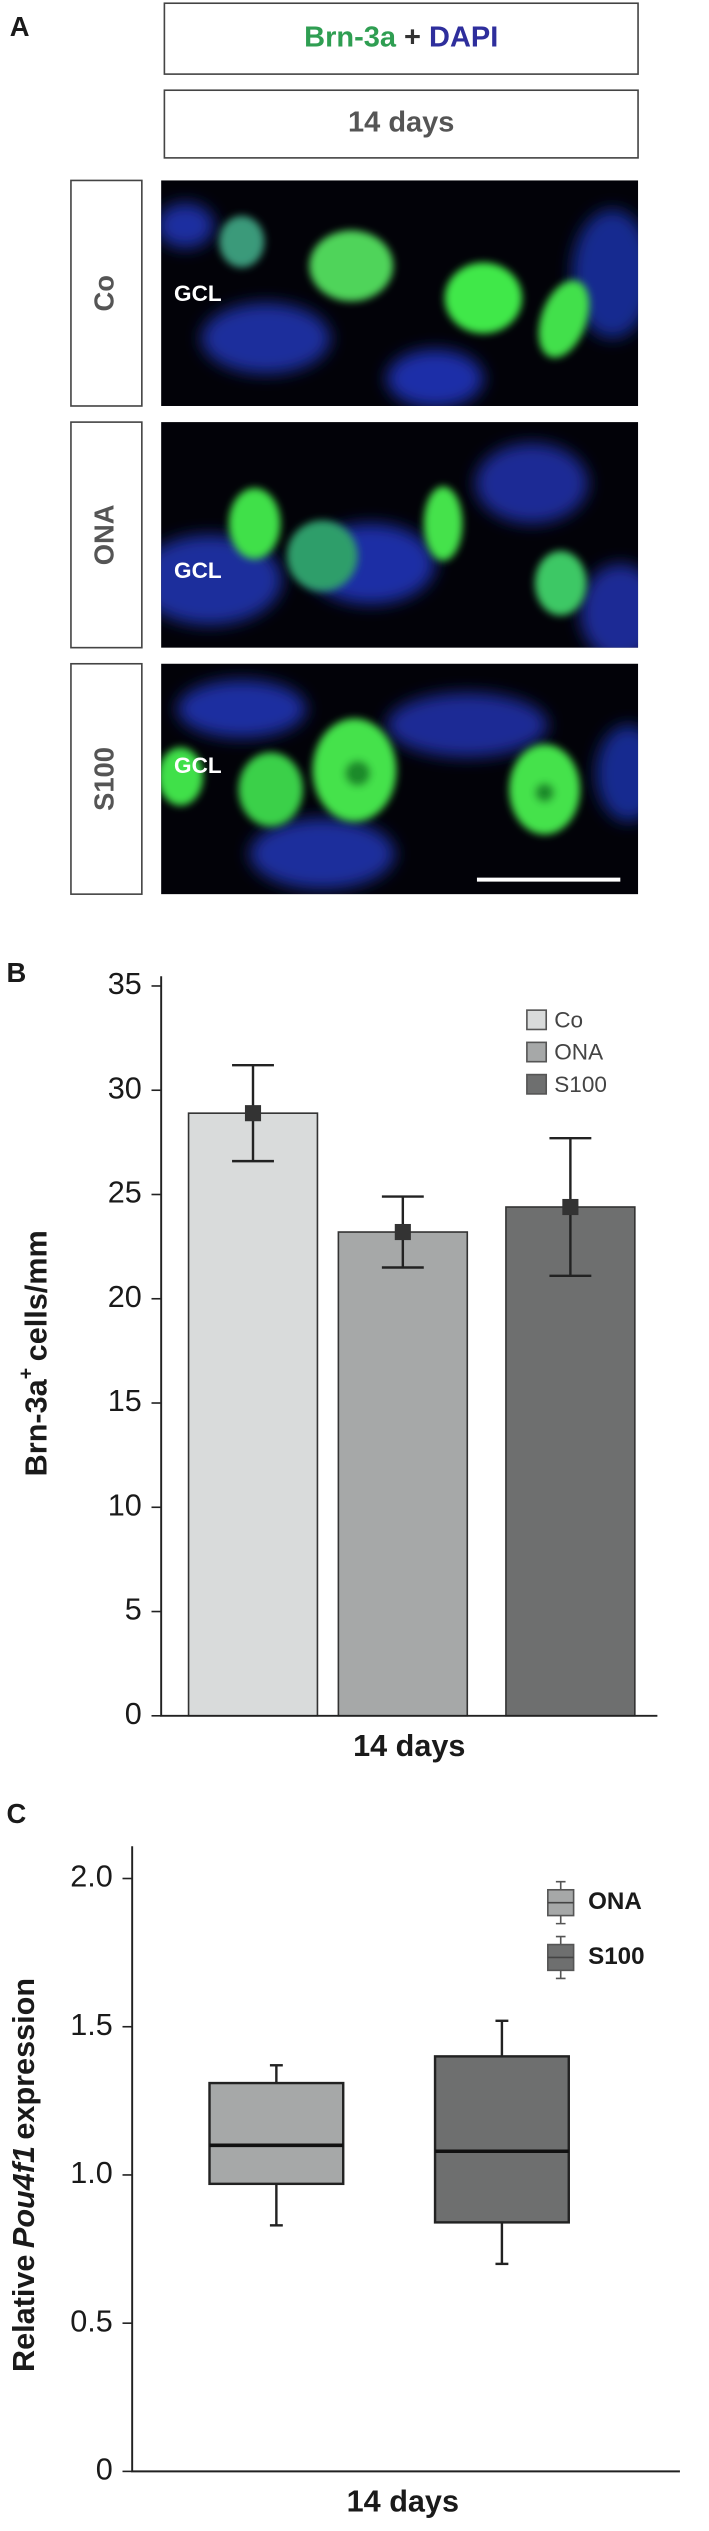  Describe the element at coordinates (104, 293) in the screenshot. I see `row-label: Co` at that location.